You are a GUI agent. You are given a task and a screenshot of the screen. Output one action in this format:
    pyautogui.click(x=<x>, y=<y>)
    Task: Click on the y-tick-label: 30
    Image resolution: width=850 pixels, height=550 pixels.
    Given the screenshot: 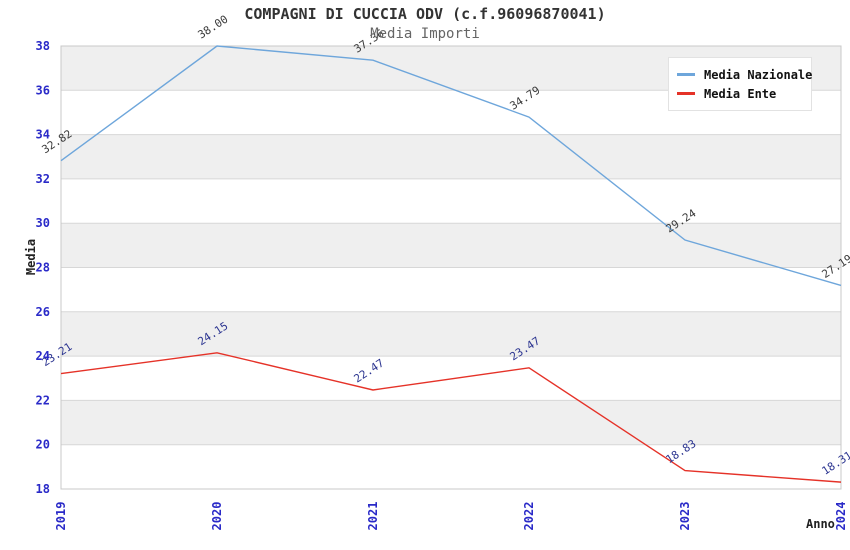 What is the action you would take?
    pyautogui.click(x=43, y=223)
    